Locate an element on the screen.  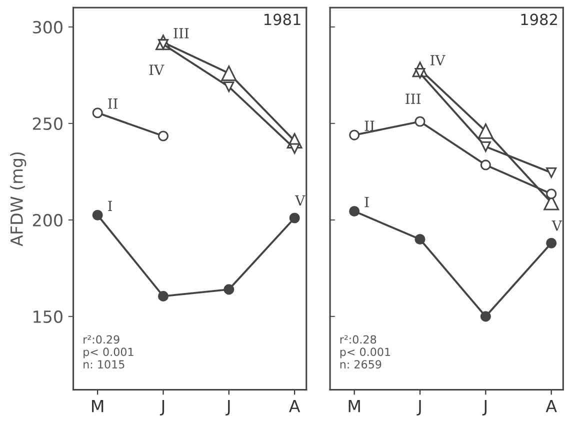
chart-title: 1981 is located at coordinates (282, 20).